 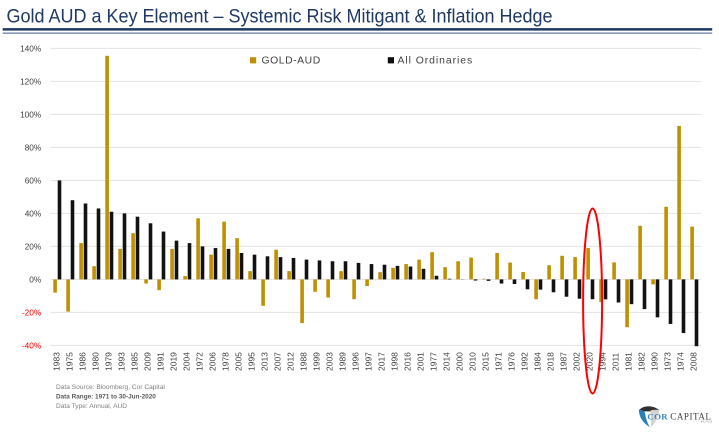 What do you see at coordinates (447, 361) in the screenshot?
I see `svg-text: 2014` at bounding box center [447, 361].